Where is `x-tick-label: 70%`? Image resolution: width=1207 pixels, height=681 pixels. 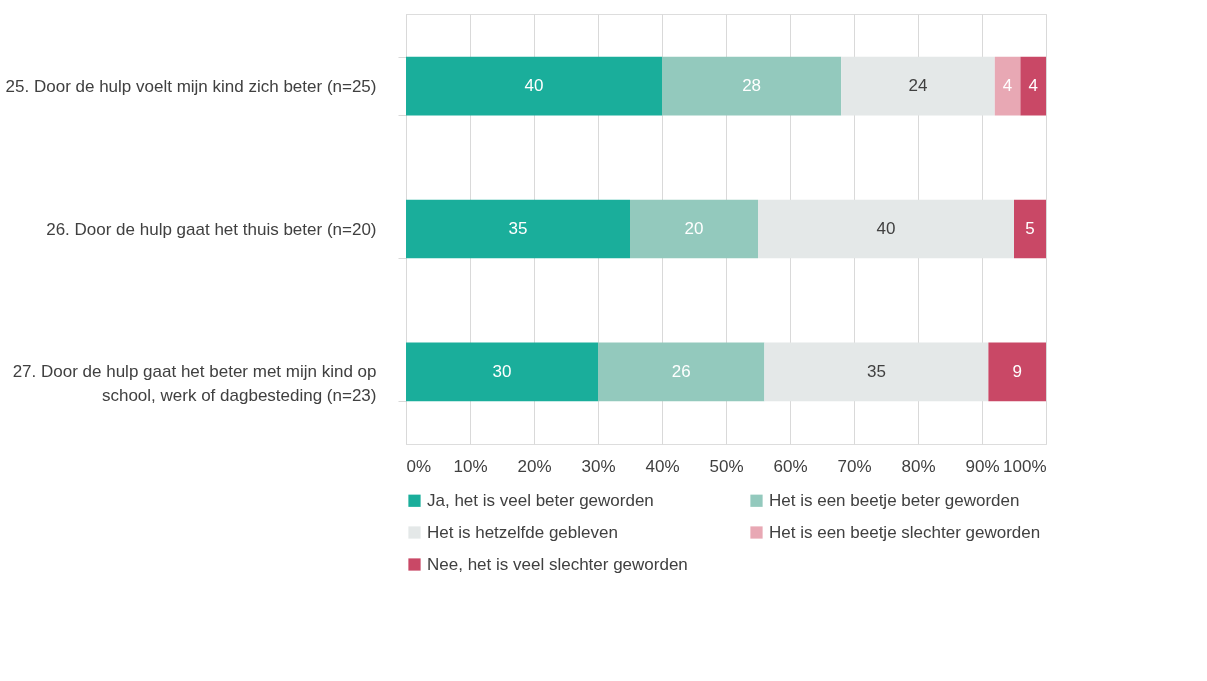
x-tick-label: 70% is located at coordinates (854, 466).